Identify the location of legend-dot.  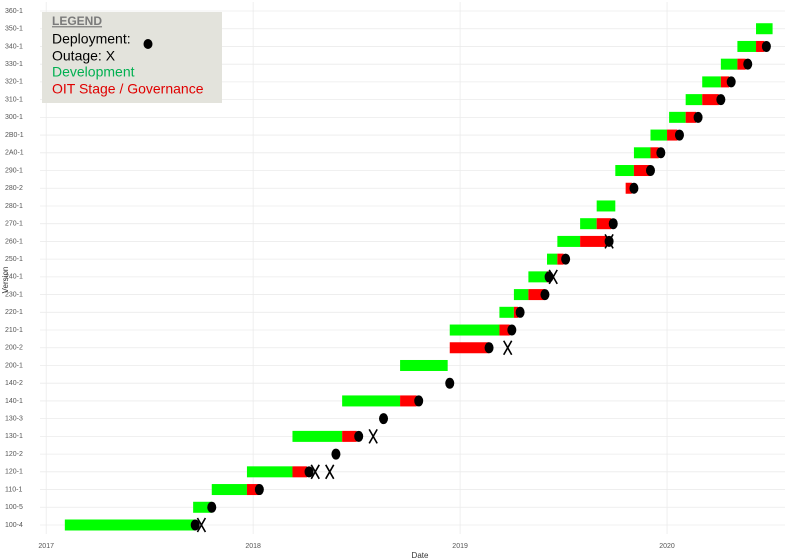
(148, 44).